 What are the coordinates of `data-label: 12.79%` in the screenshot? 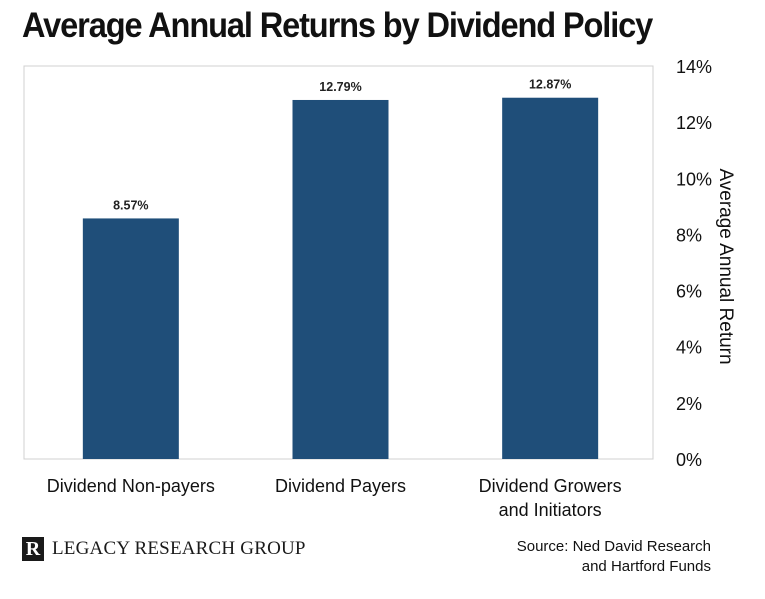 It's located at (340, 87).